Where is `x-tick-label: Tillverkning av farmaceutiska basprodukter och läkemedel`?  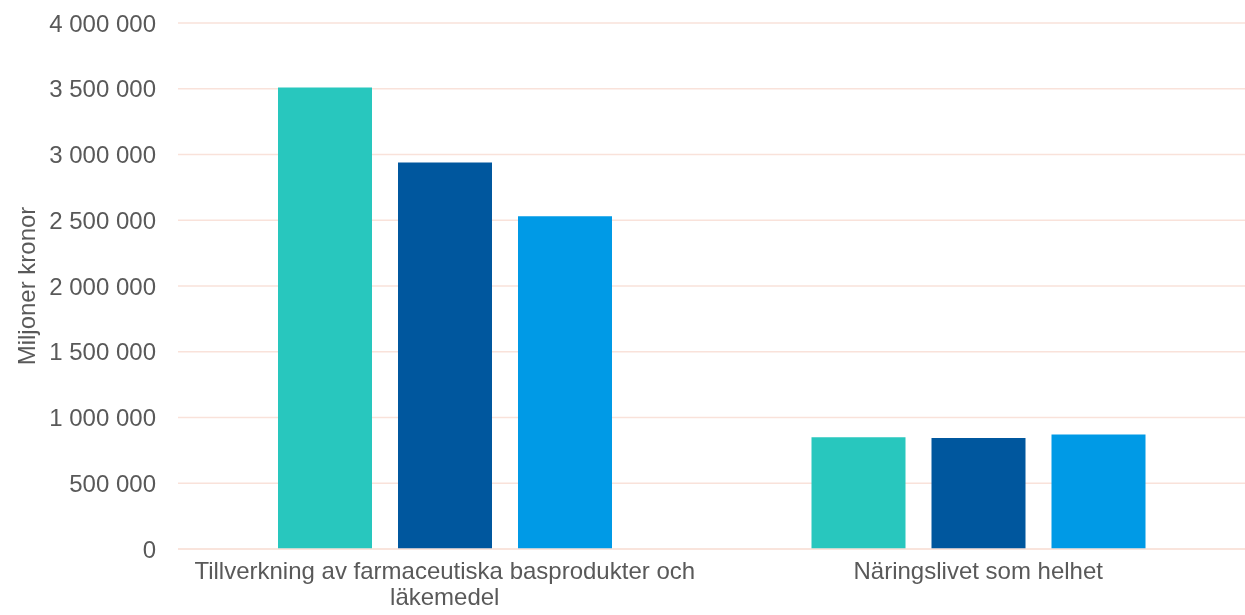 x-tick-label: Tillverkning av farmaceutiska basprodukter och läkemedel is located at coordinates (445, 583).